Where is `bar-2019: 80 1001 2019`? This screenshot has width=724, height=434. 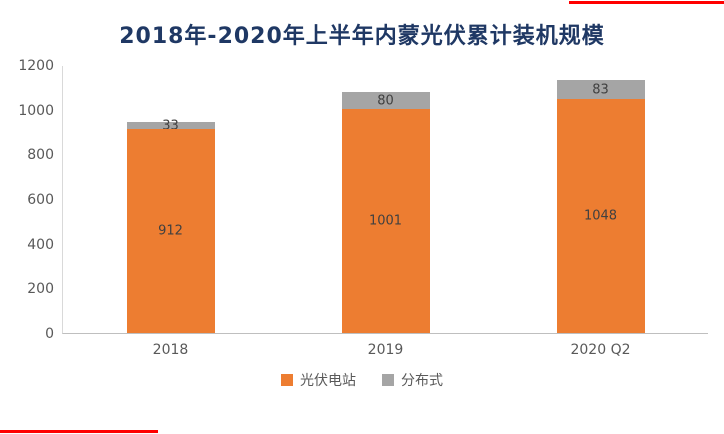 bar-2019: 80 1001 2019 is located at coordinates (385, 212).